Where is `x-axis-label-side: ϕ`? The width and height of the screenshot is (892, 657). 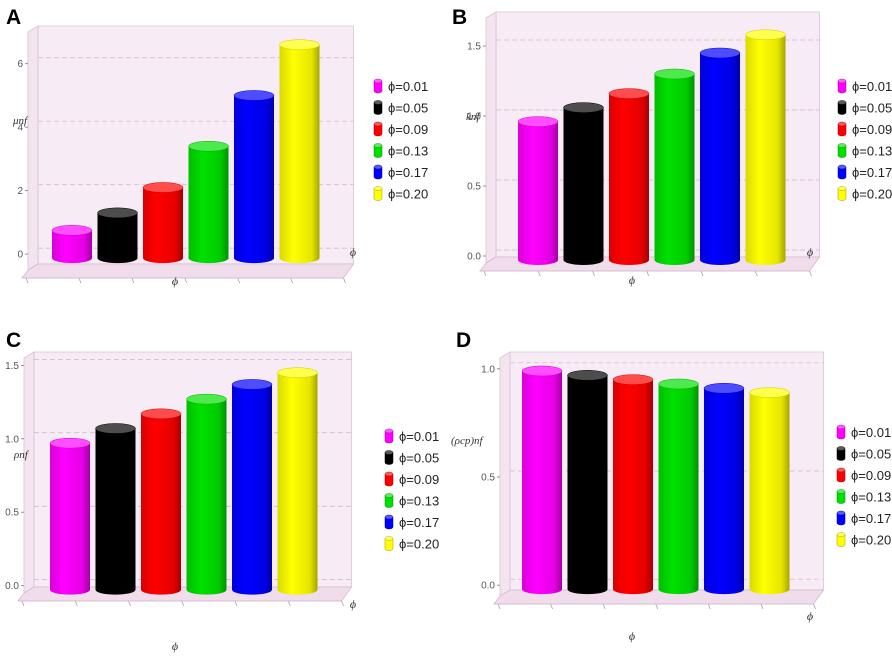
x-axis-label-side: ϕ is located at coordinates (353, 252).